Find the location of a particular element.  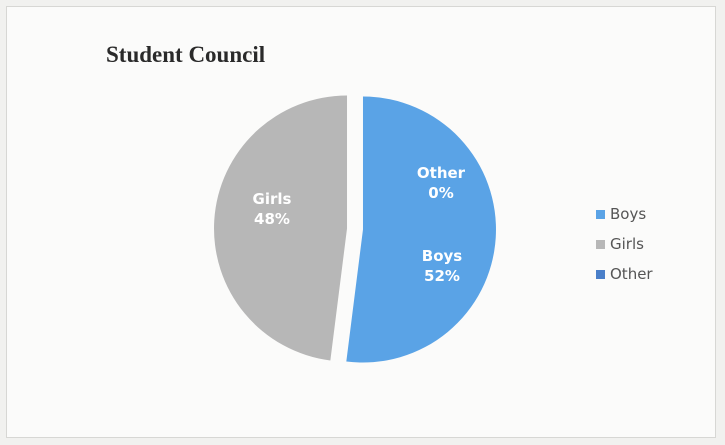

data-label-boys-value: 52% is located at coordinates (442, 276).